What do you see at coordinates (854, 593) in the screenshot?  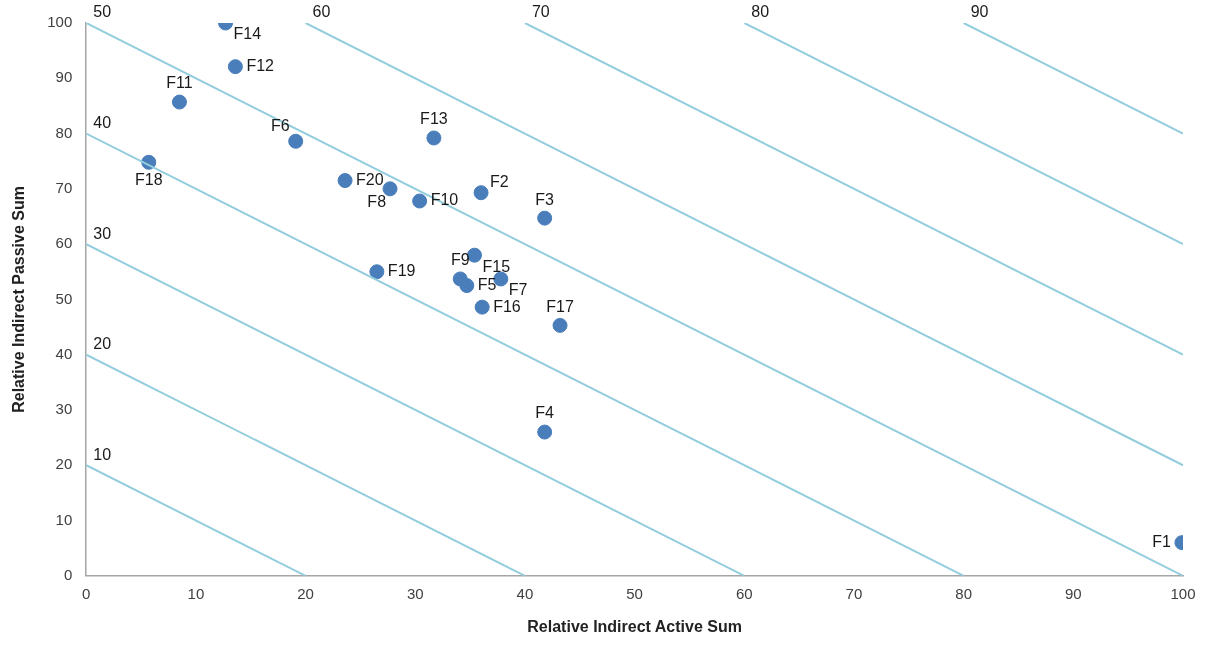 I see `x-tick-label: 70` at bounding box center [854, 593].